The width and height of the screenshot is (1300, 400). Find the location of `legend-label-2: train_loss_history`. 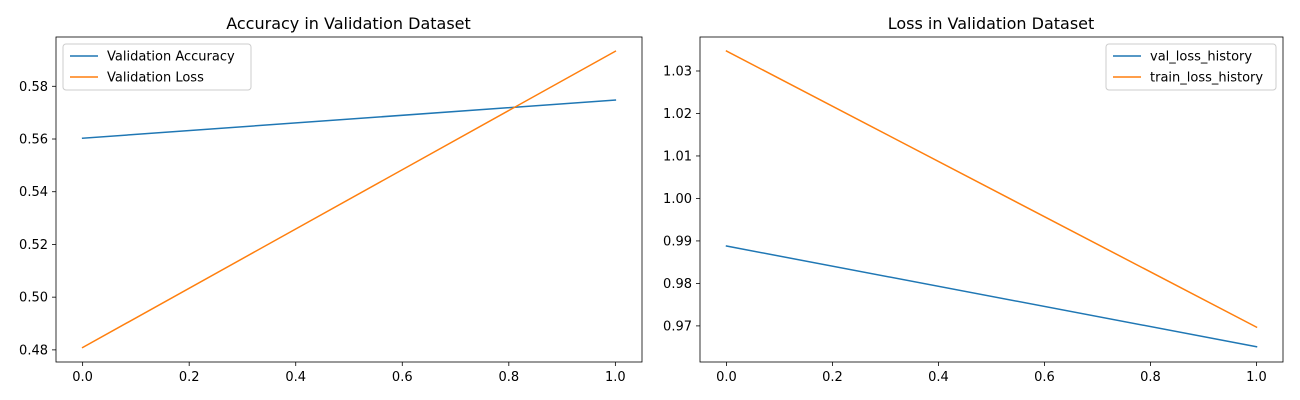

legend-label-2: train_loss_history is located at coordinates (1206, 78).